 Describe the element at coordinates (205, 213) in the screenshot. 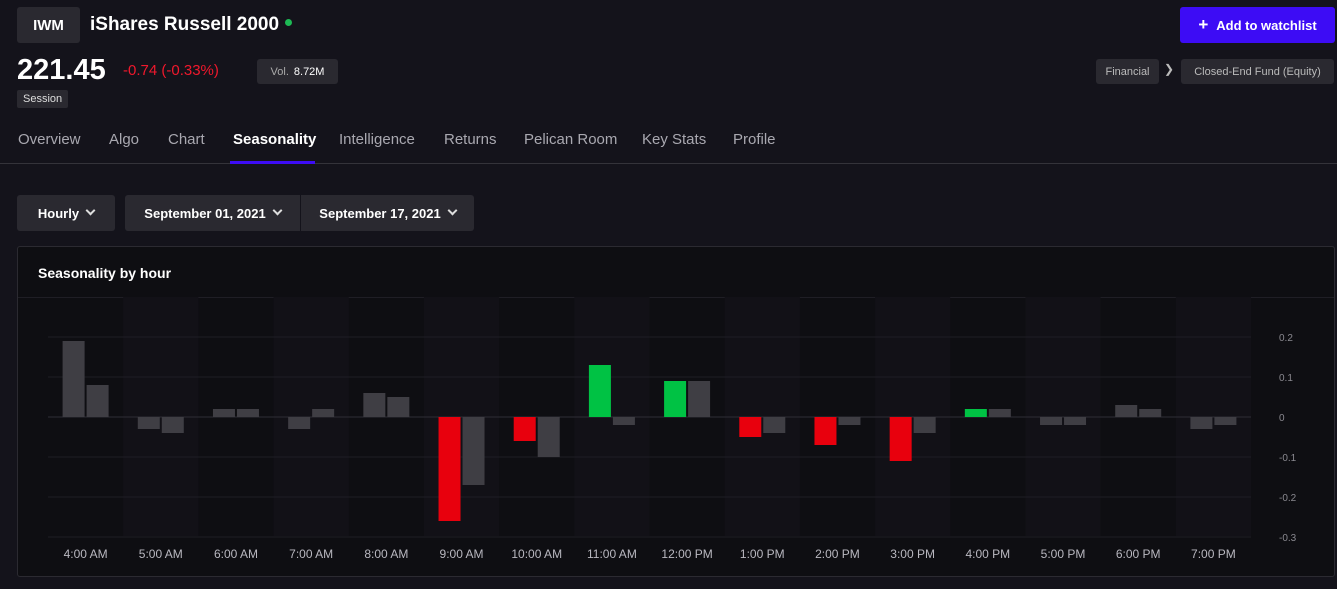

I see `start-date-value: September 01, 2021` at that location.